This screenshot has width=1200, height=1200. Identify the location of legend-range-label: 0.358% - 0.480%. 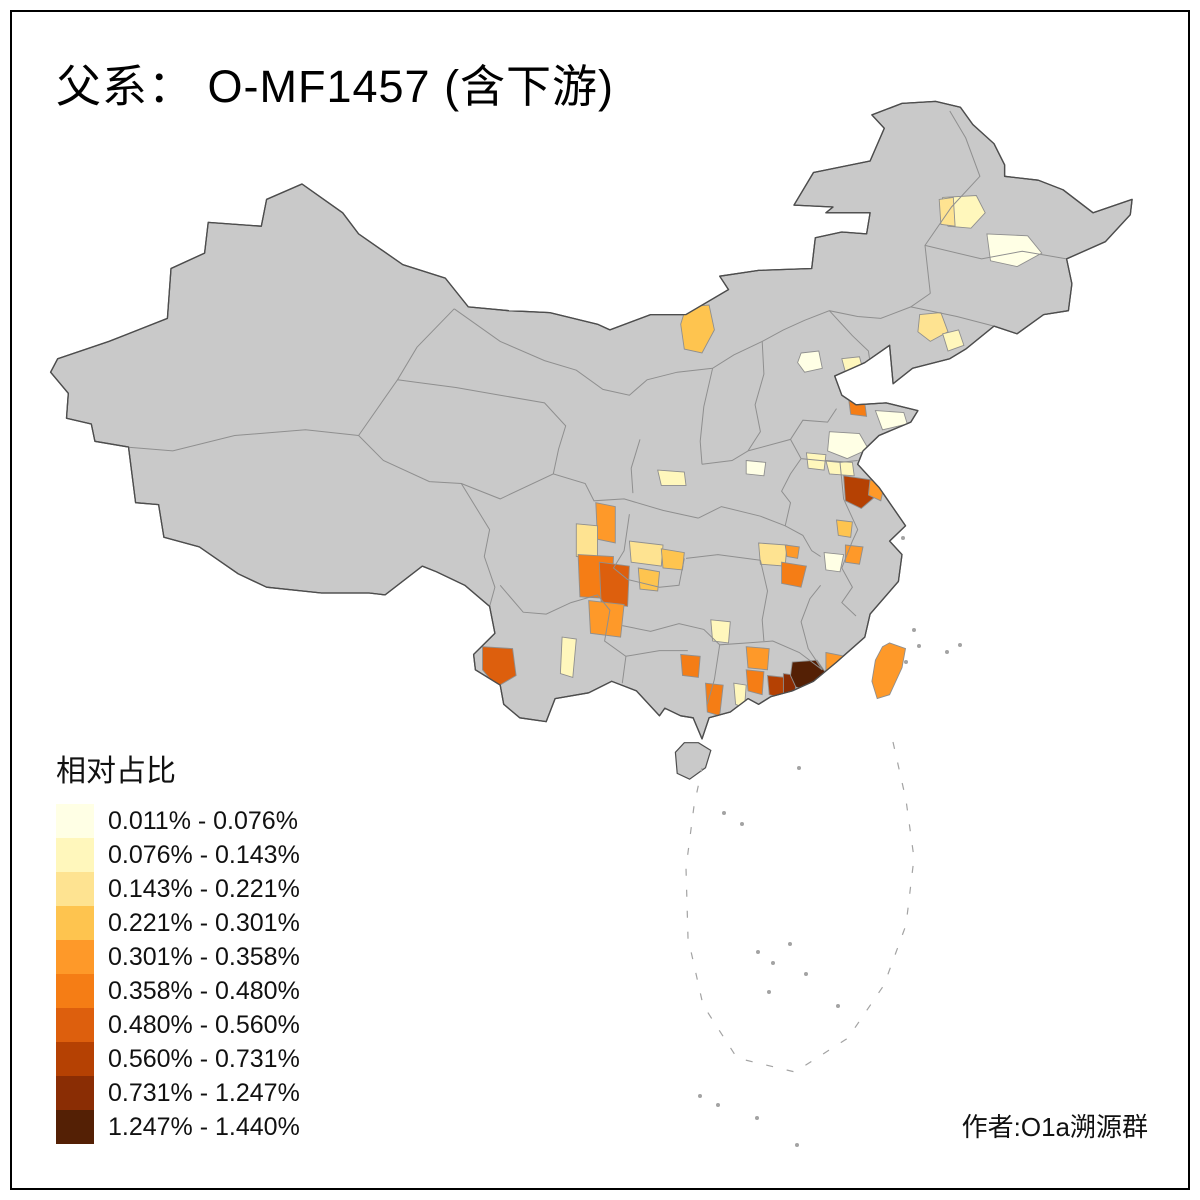
(204, 990).